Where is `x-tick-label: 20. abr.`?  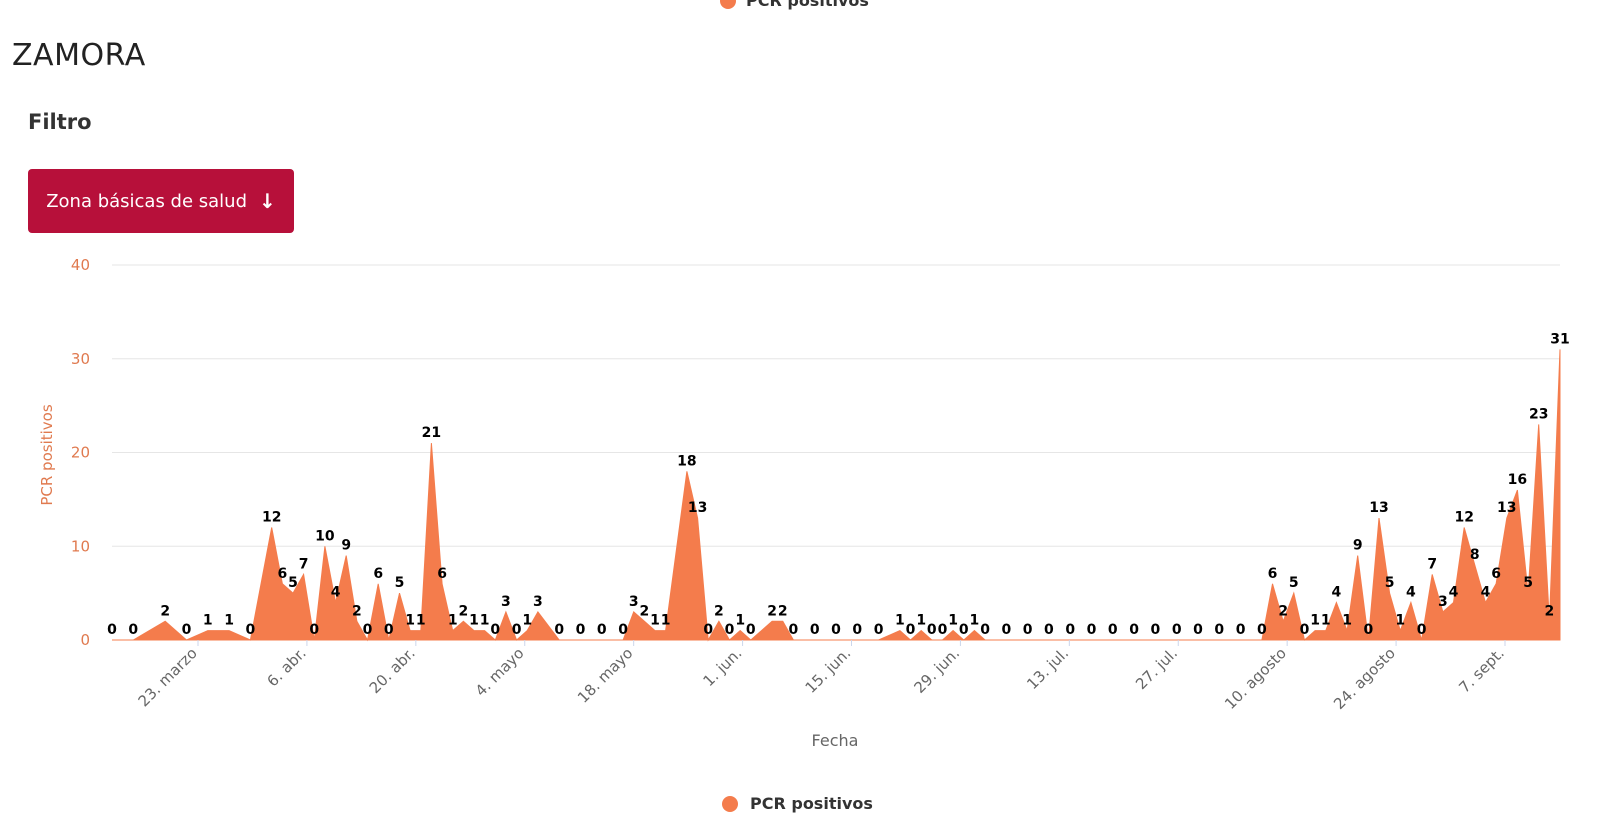
x-tick-label: 20. abr. is located at coordinates (392, 670).